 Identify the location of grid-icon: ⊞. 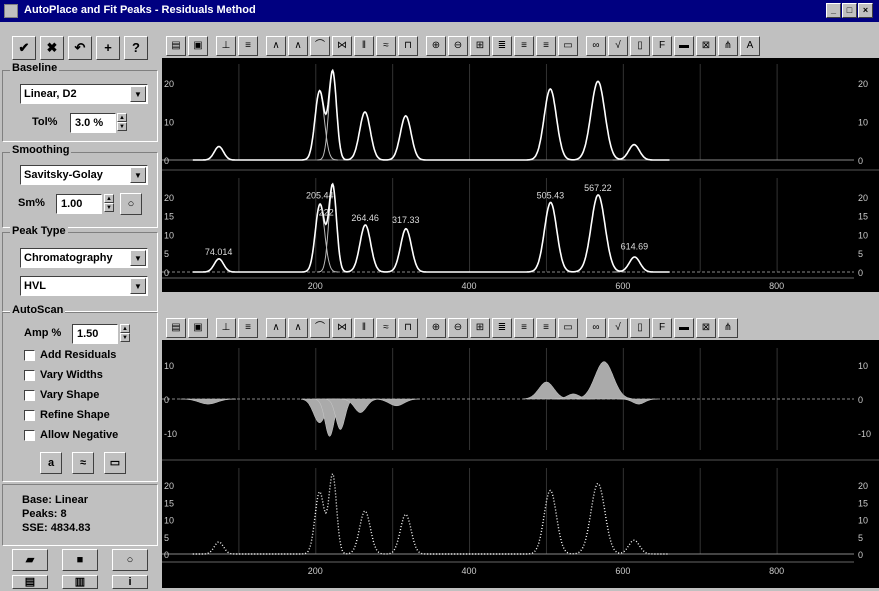
(480, 45).